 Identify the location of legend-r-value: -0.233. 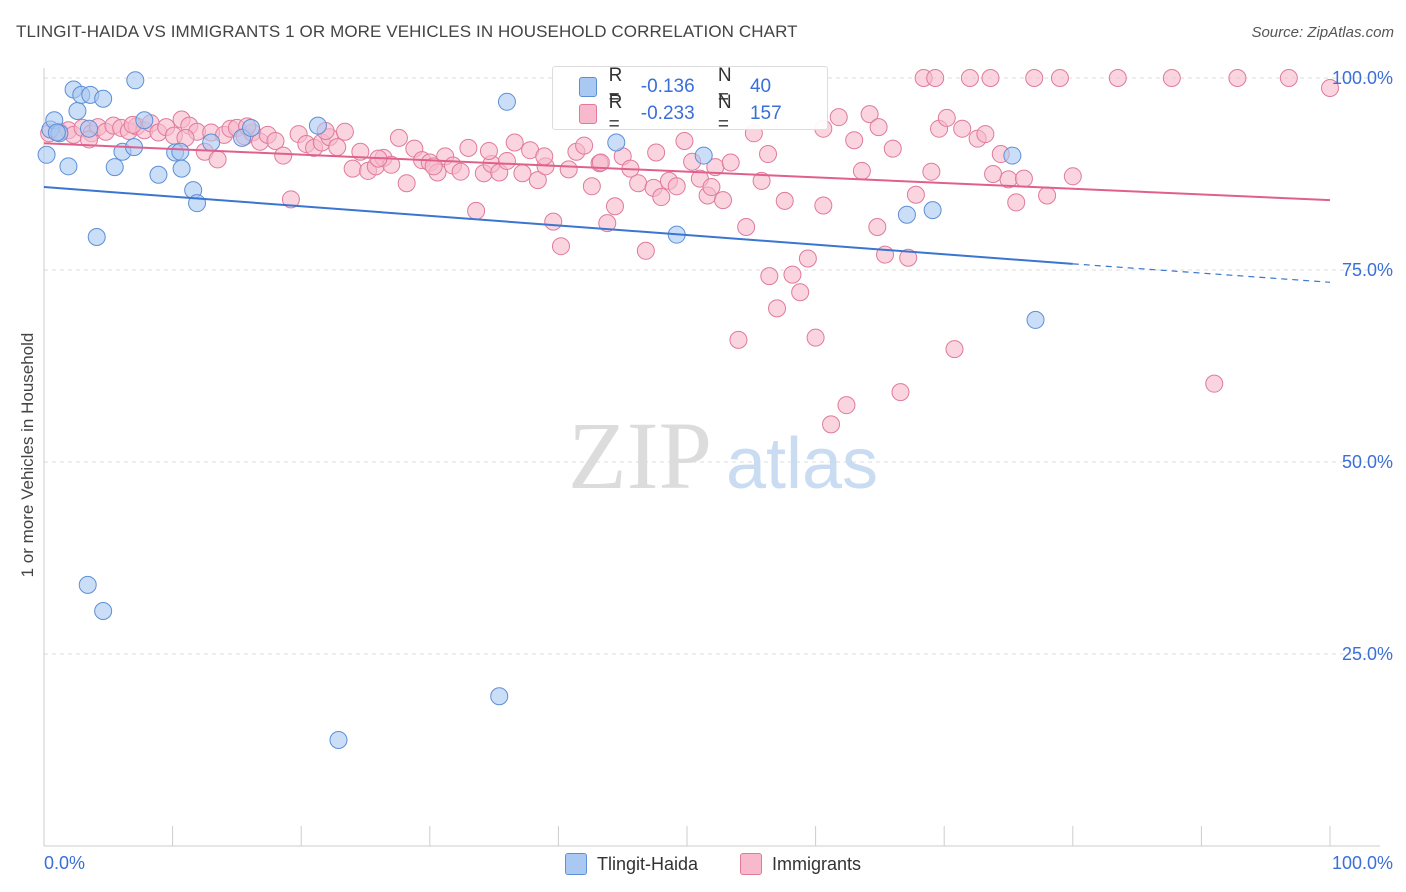
(667, 113).